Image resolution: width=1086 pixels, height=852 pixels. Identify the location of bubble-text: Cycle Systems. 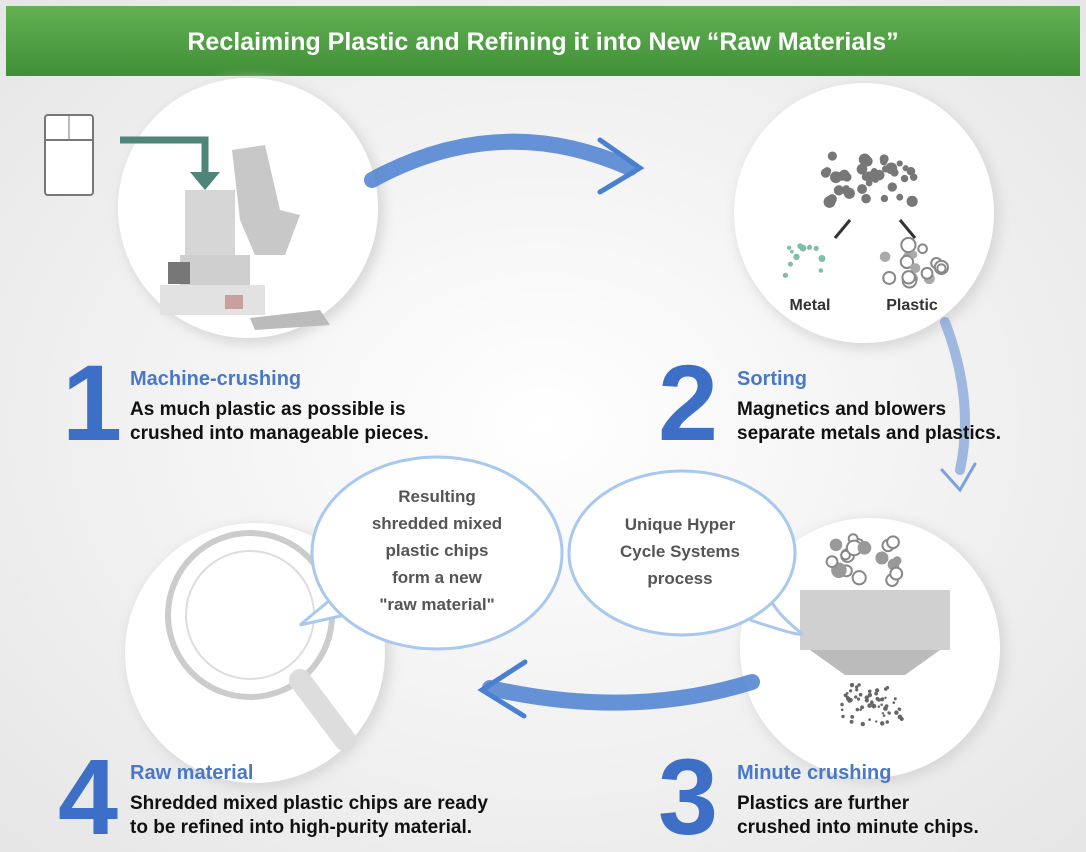
(680, 551).